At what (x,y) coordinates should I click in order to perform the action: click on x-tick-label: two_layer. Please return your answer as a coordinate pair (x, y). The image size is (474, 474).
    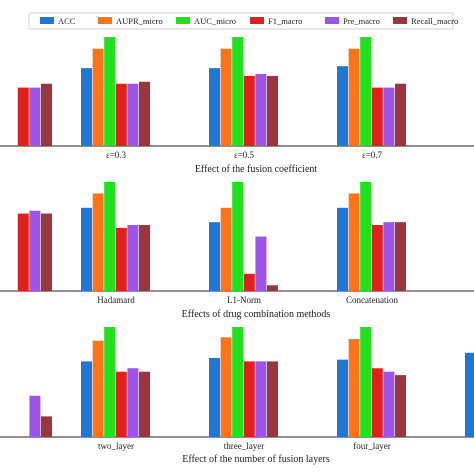
    Looking at the image, I should click on (116, 446).